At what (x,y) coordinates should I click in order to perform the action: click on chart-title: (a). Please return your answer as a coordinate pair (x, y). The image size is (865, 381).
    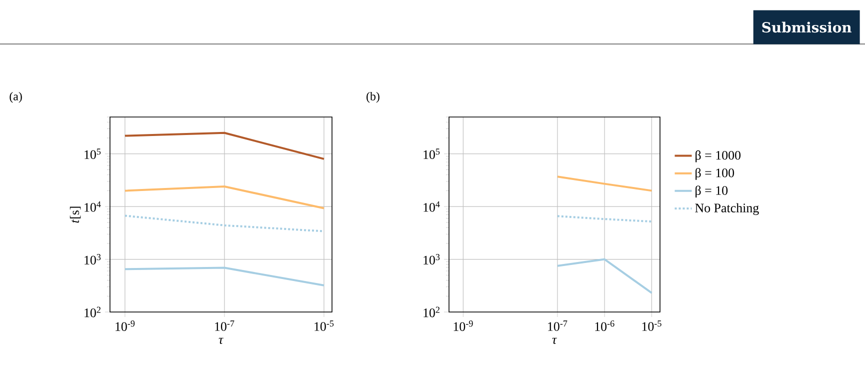
    Looking at the image, I should click on (16, 97).